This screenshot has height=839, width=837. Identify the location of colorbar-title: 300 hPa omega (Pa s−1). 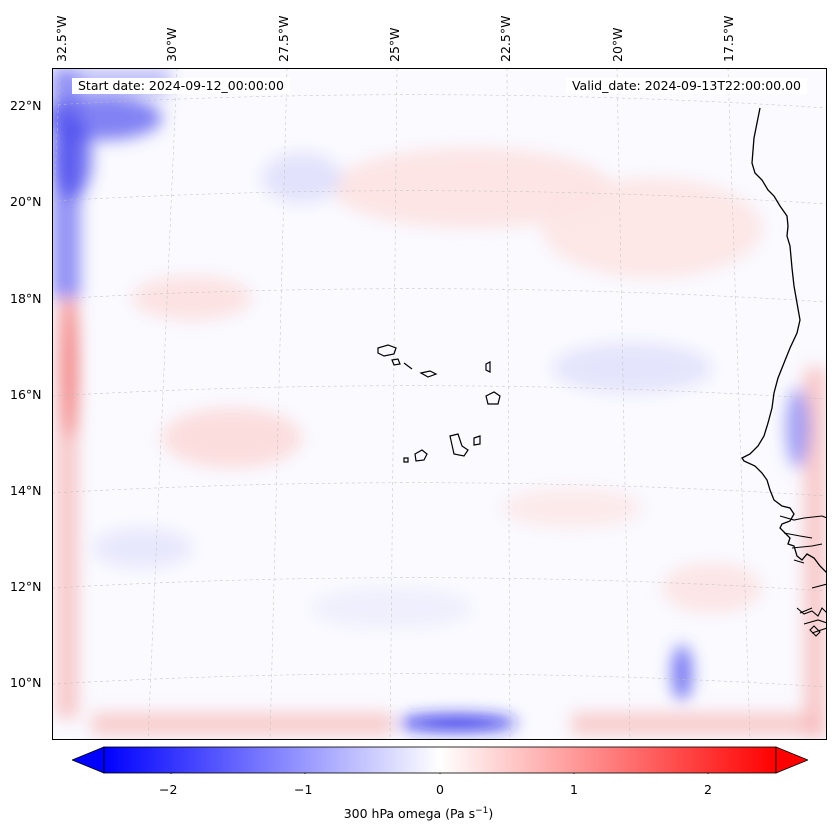
(418, 814).